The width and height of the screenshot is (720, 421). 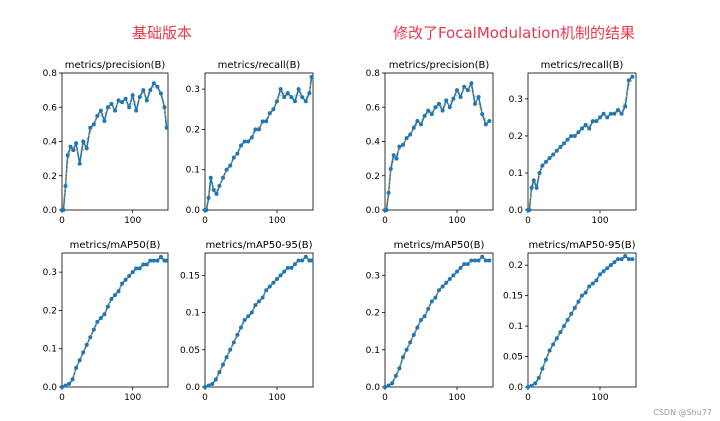 What do you see at coordinates (682, 412) in the screenshot?
I see `watermark: CSDN @Shu77` at bounding box center [682, 412].